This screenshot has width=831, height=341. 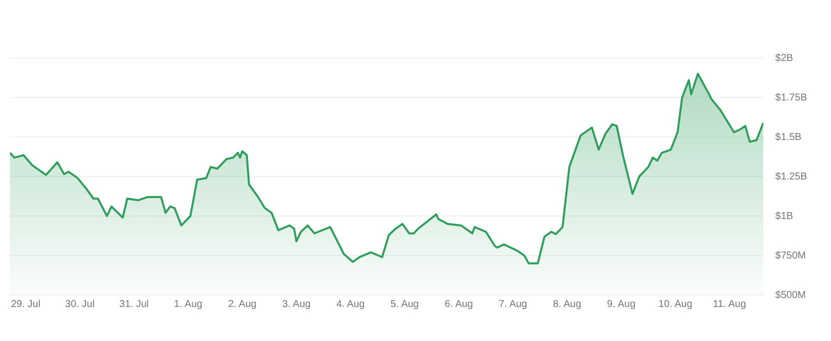 What do you see at coordinates (350, 304) in the screenshot?
I see `x-tick-label: 4. Aug` at bounding box center [350, 304].